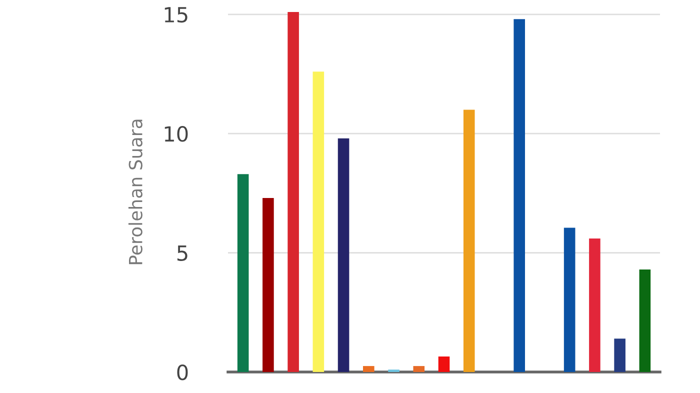 This screenshot has width=700, height=393. Describe the element at coordinates (182, 254) in the screenshot. I see `y-tick-label: 5` at that location.